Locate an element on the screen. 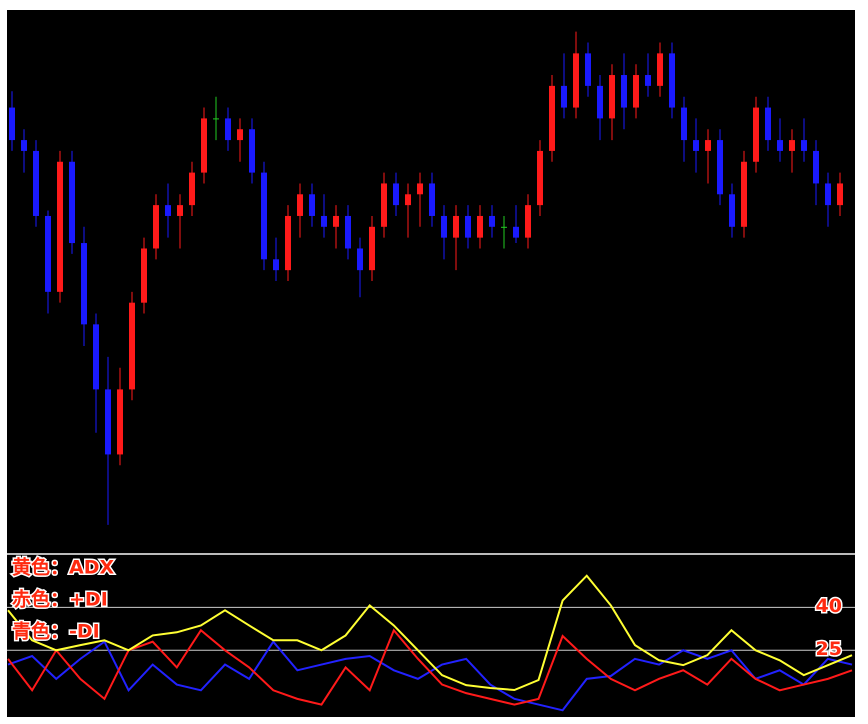 The height and width of the screenshot is (724, 868). legend-entry: 青色：-DI is located at coordinates (56, 631).